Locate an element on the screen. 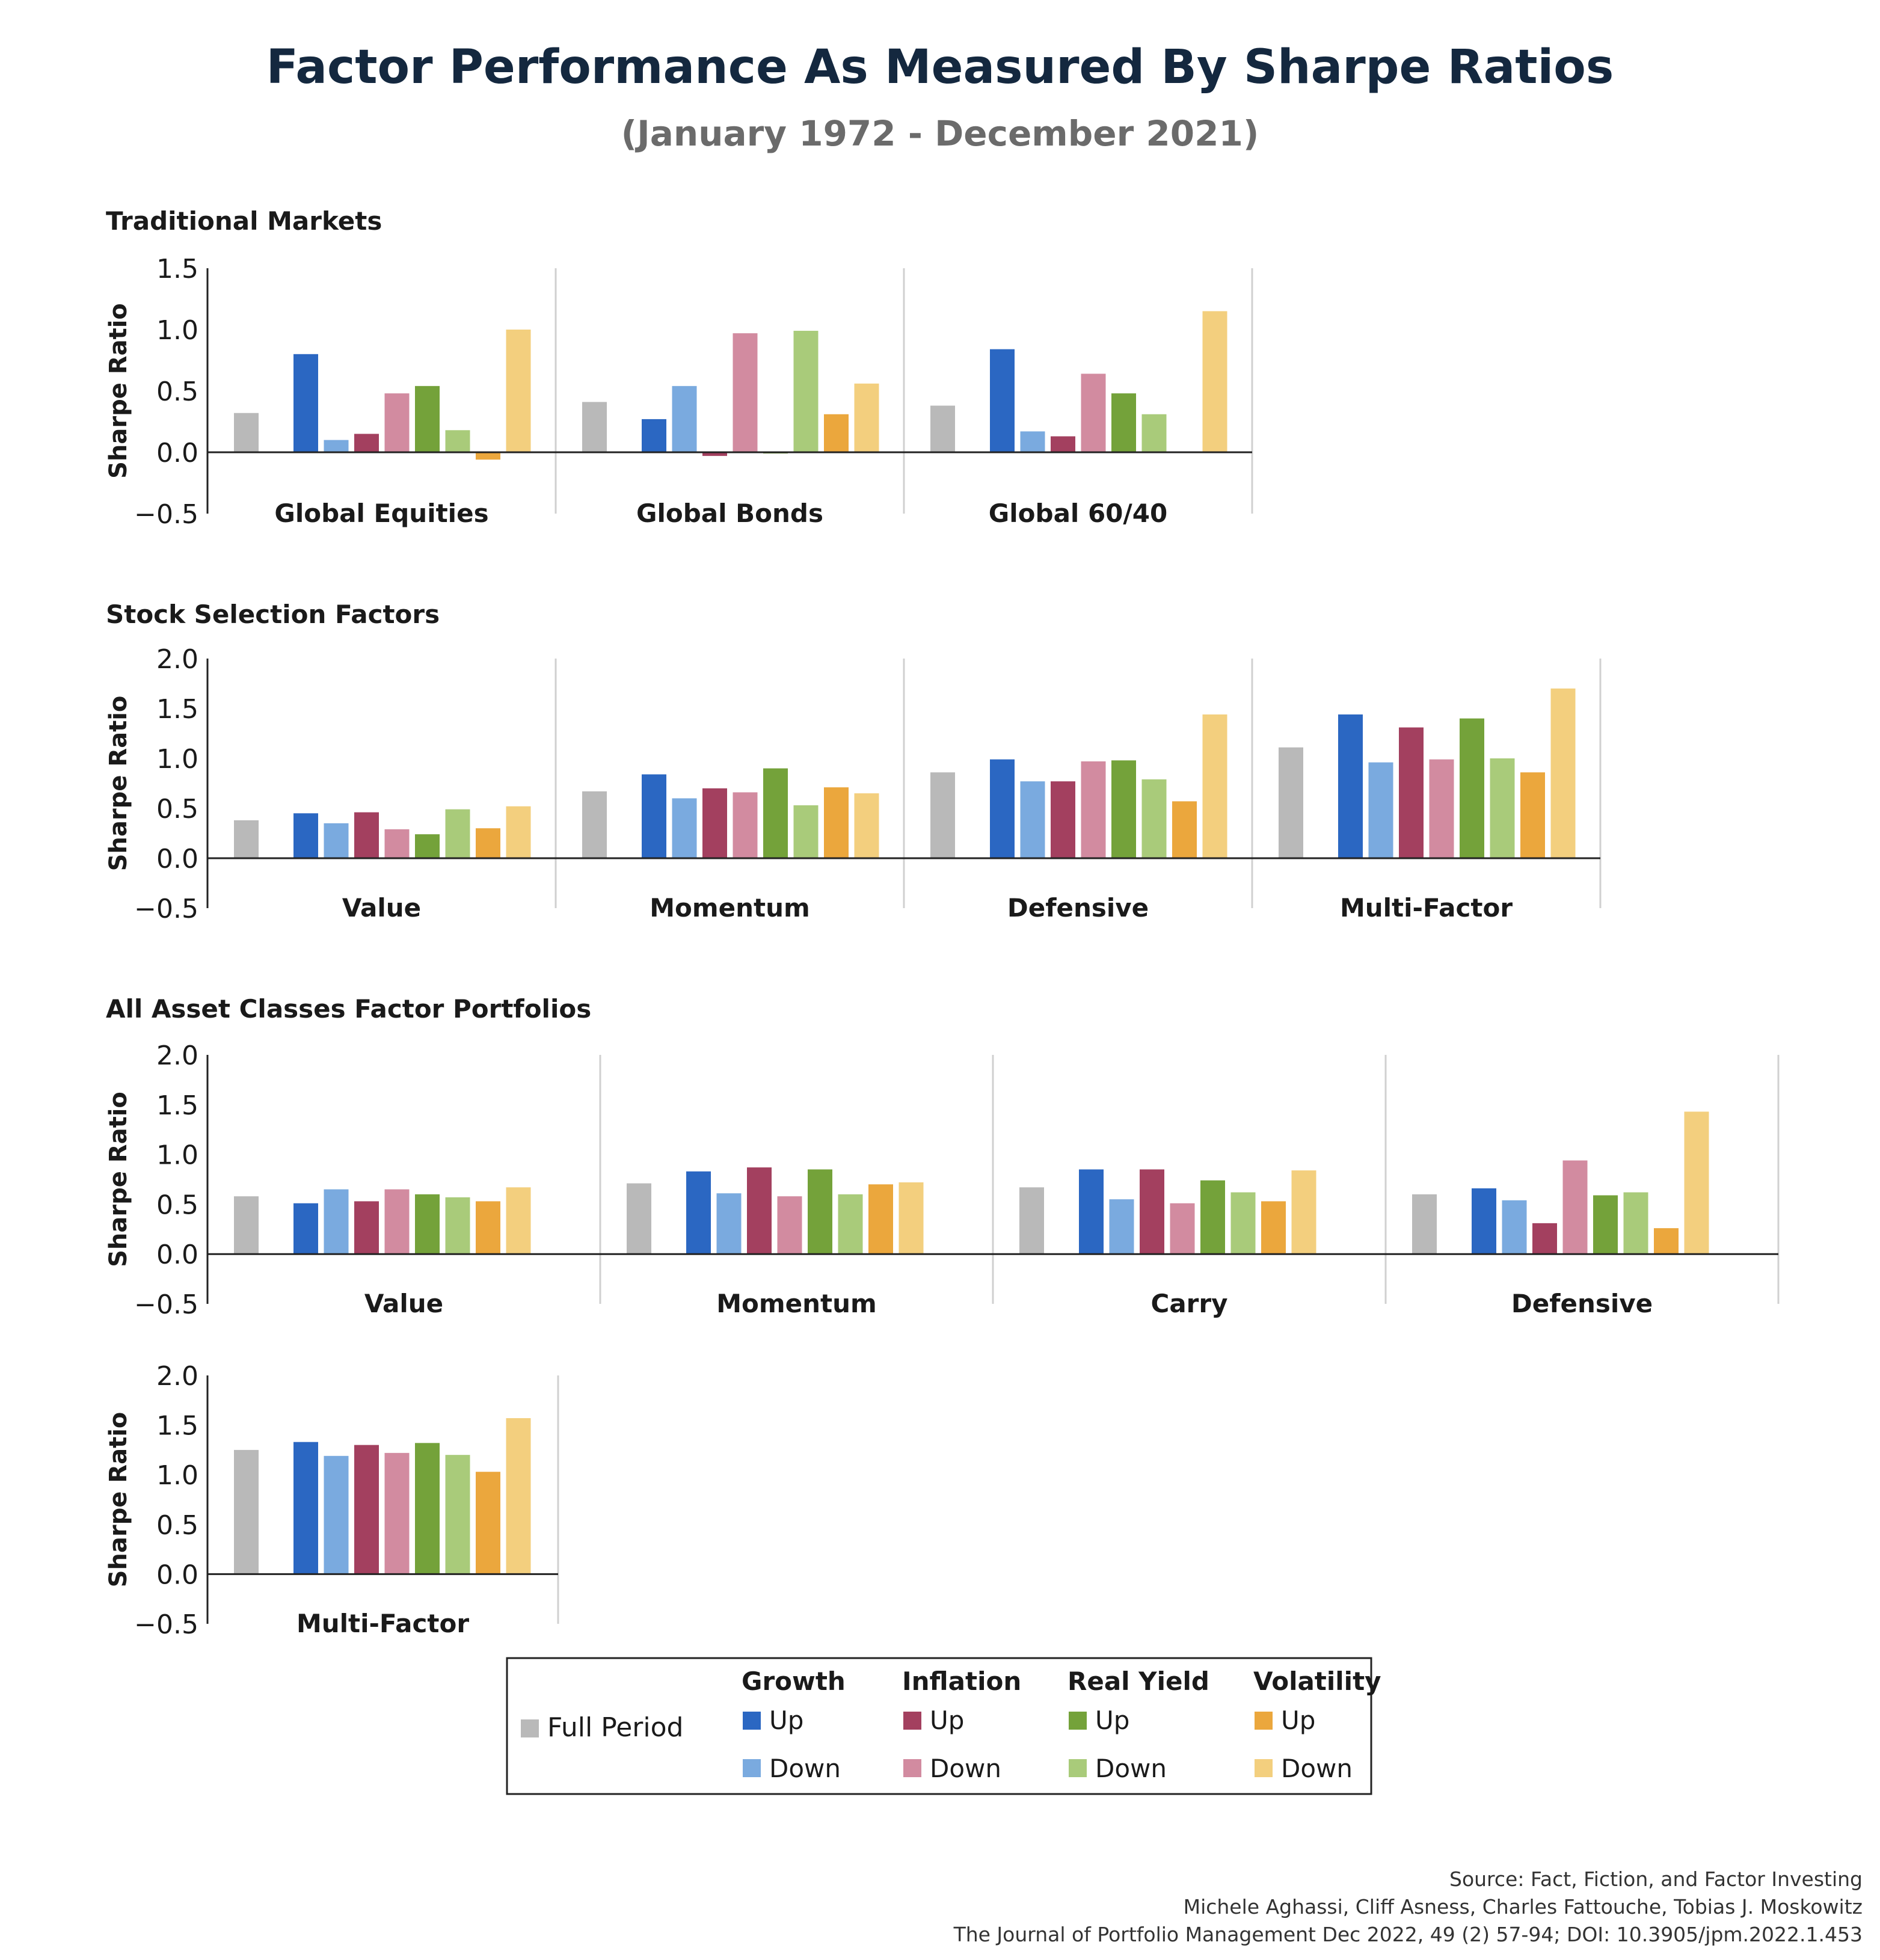  bar-global-bonds-growth-down is located at coordinates (685, 419).